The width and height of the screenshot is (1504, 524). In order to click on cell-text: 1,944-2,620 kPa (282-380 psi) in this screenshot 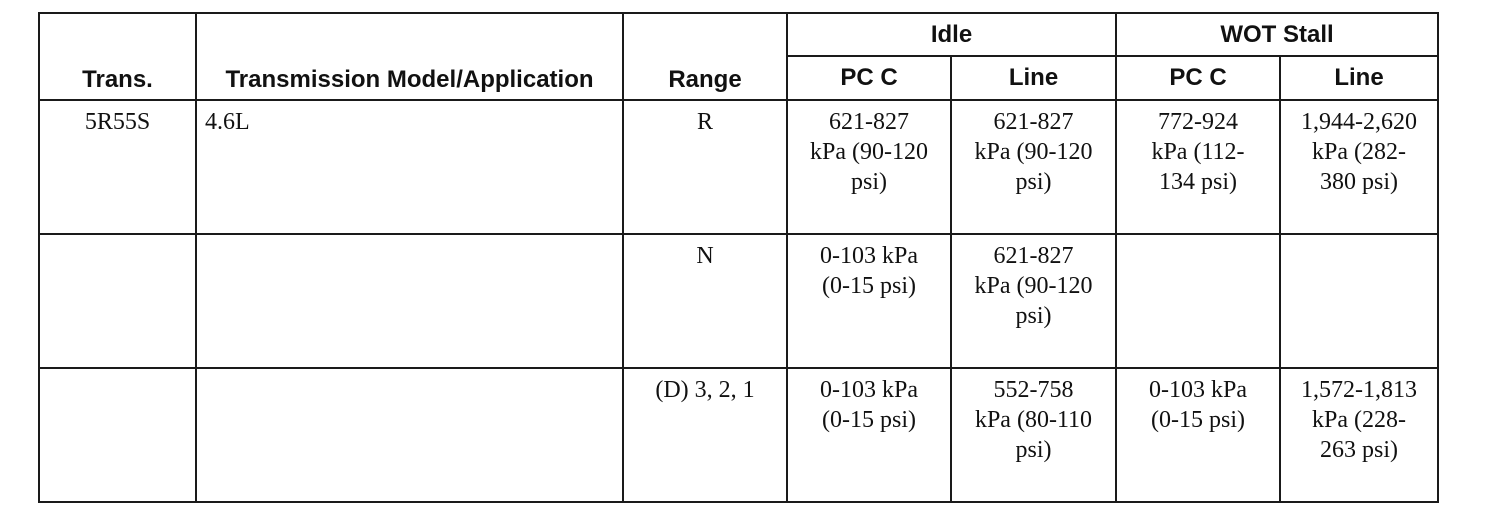, I will do `click(1359, 152)`.